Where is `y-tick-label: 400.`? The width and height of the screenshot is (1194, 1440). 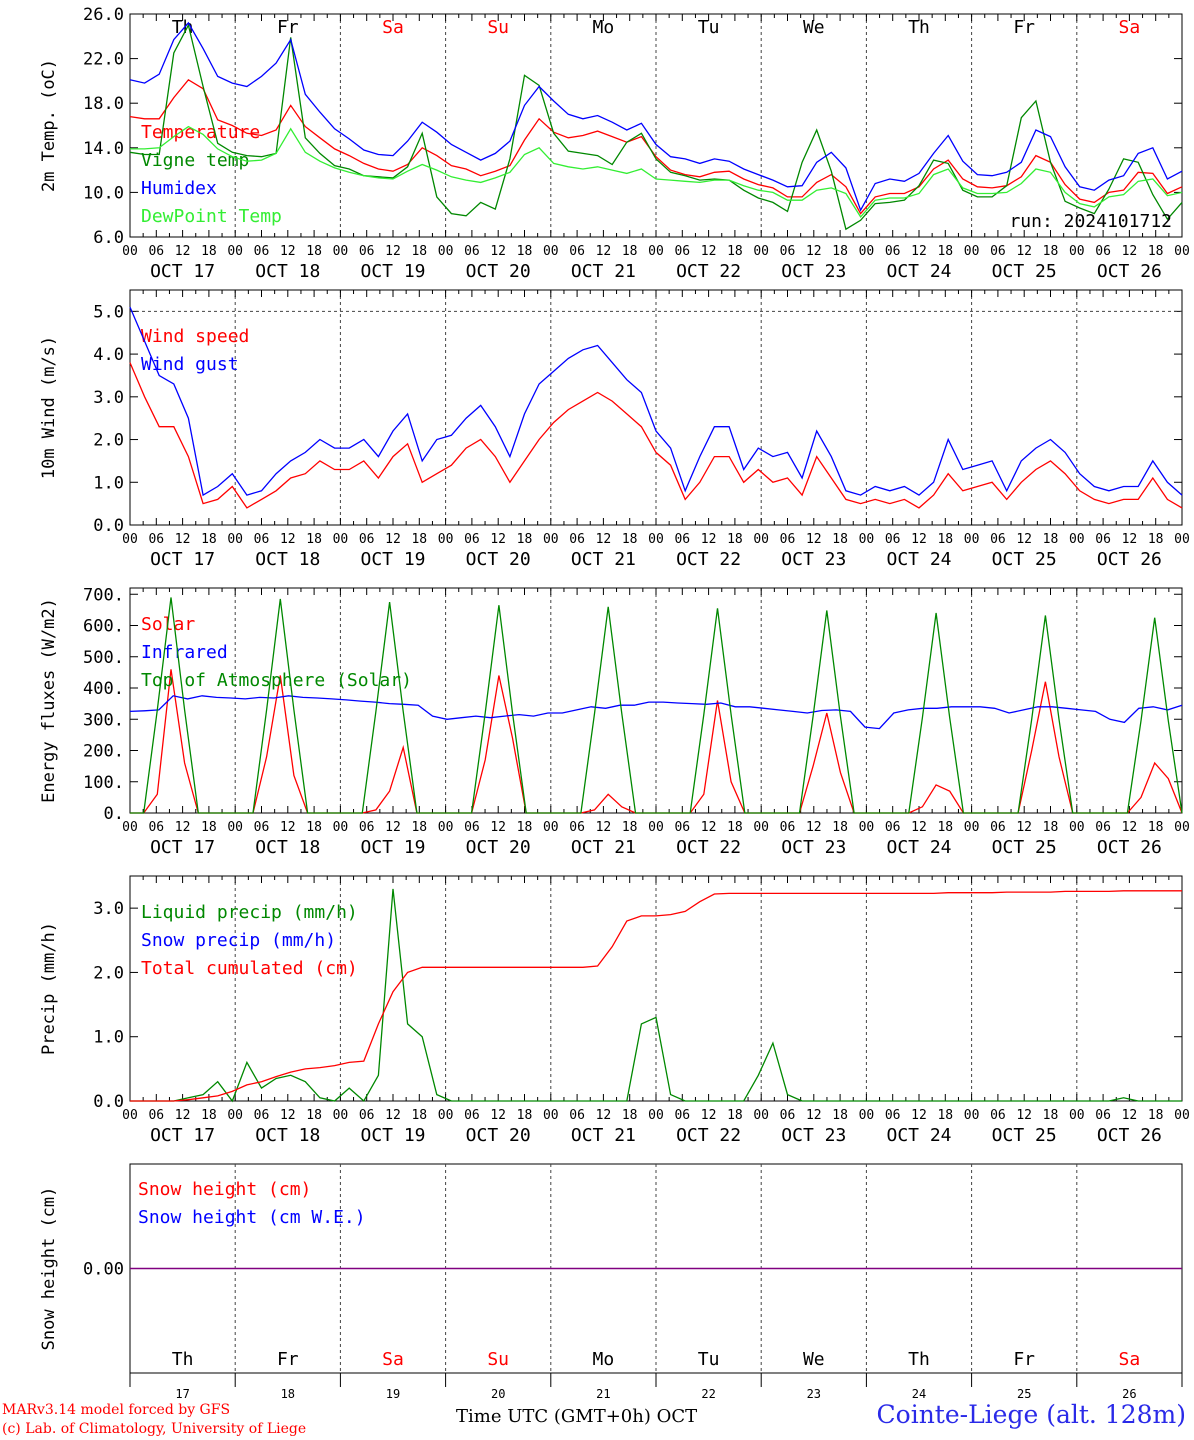 y-tick-label: 400. is located at coordinates (103, 689).